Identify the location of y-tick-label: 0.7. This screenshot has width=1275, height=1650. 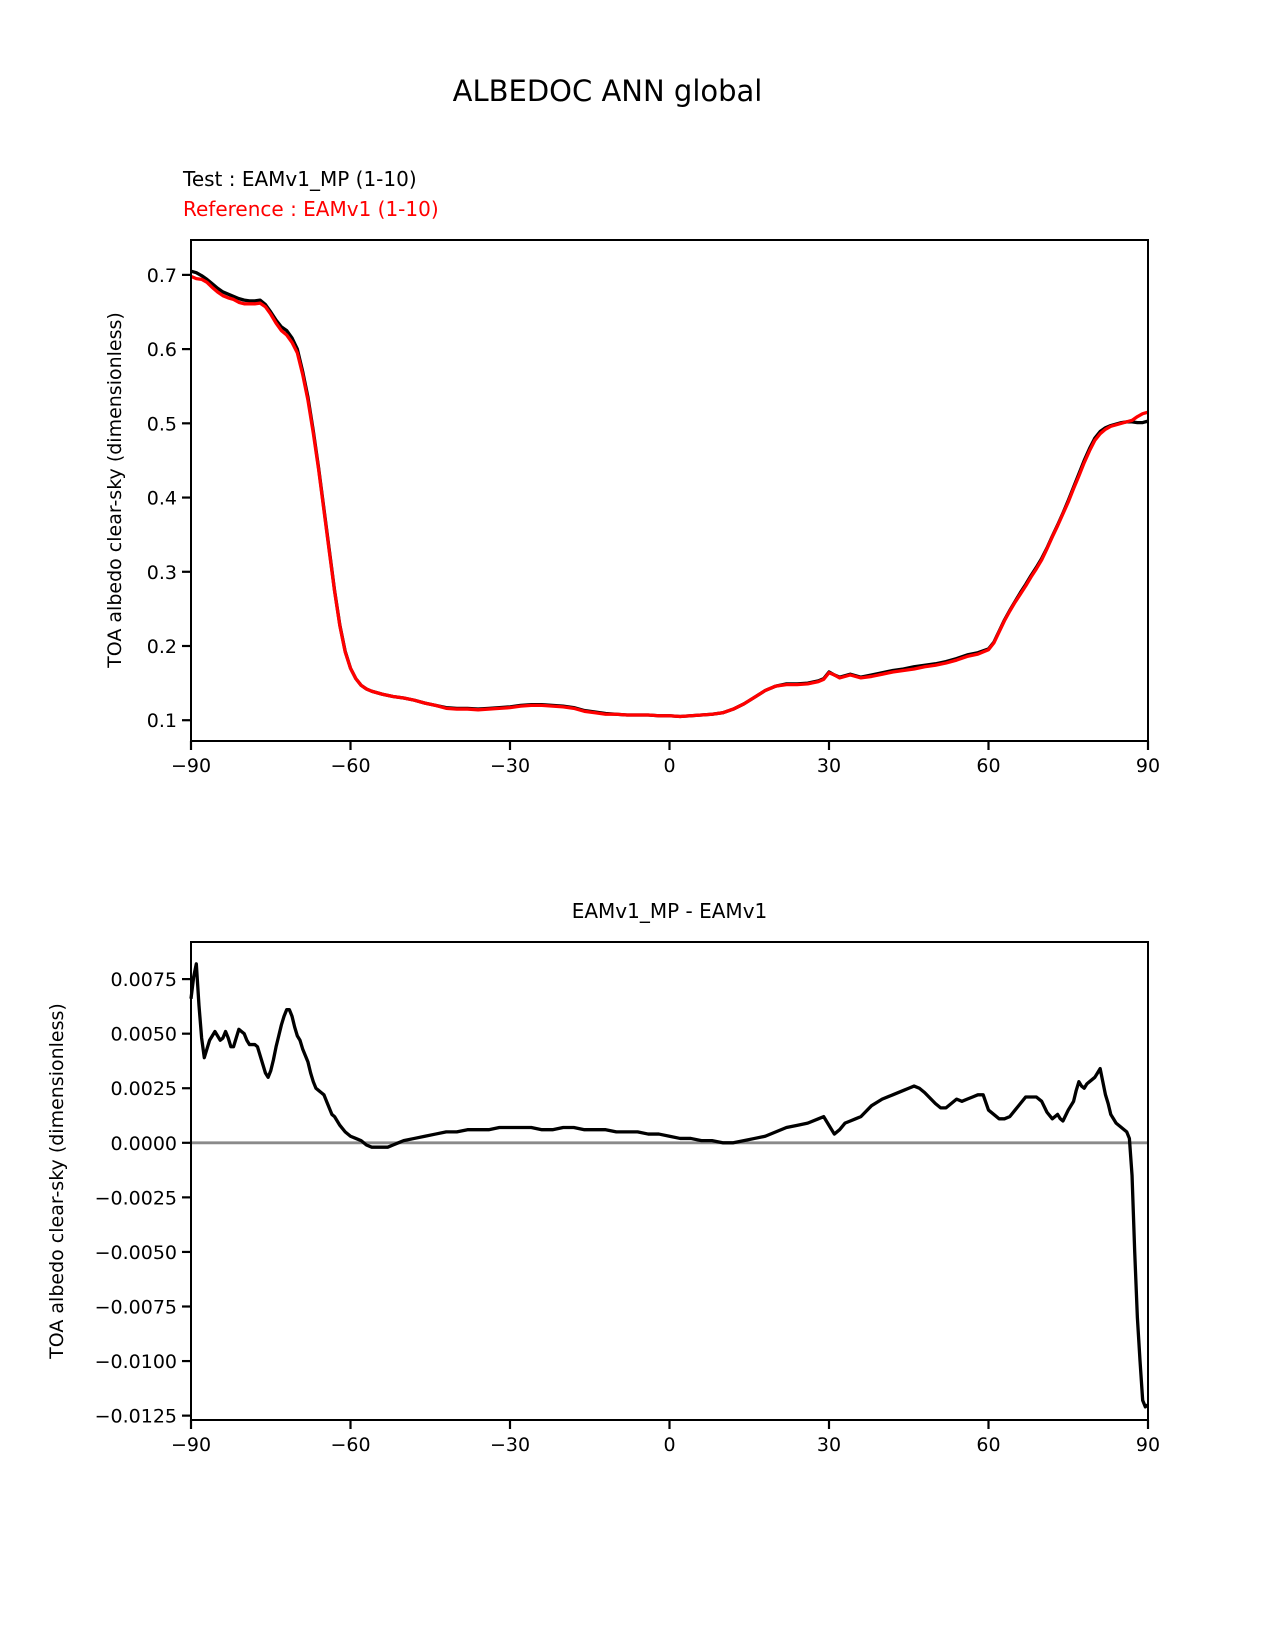
(162, 276).